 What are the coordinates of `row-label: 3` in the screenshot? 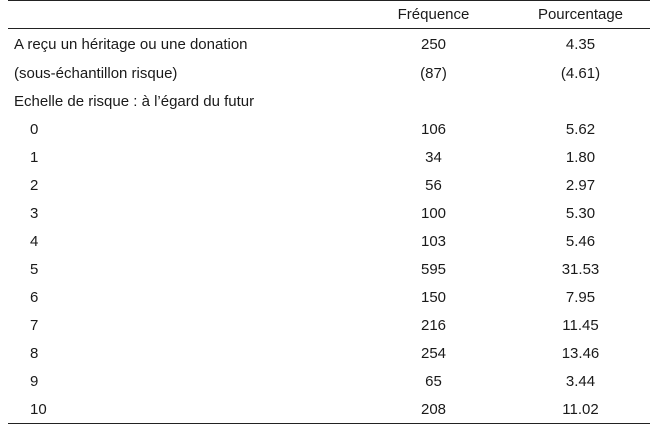 It's located at (34, 213).